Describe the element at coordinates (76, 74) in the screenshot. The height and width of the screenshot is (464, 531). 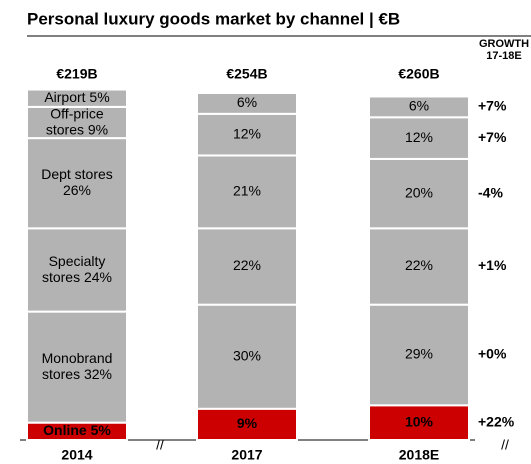
I see `total-label: €219B` at that location.